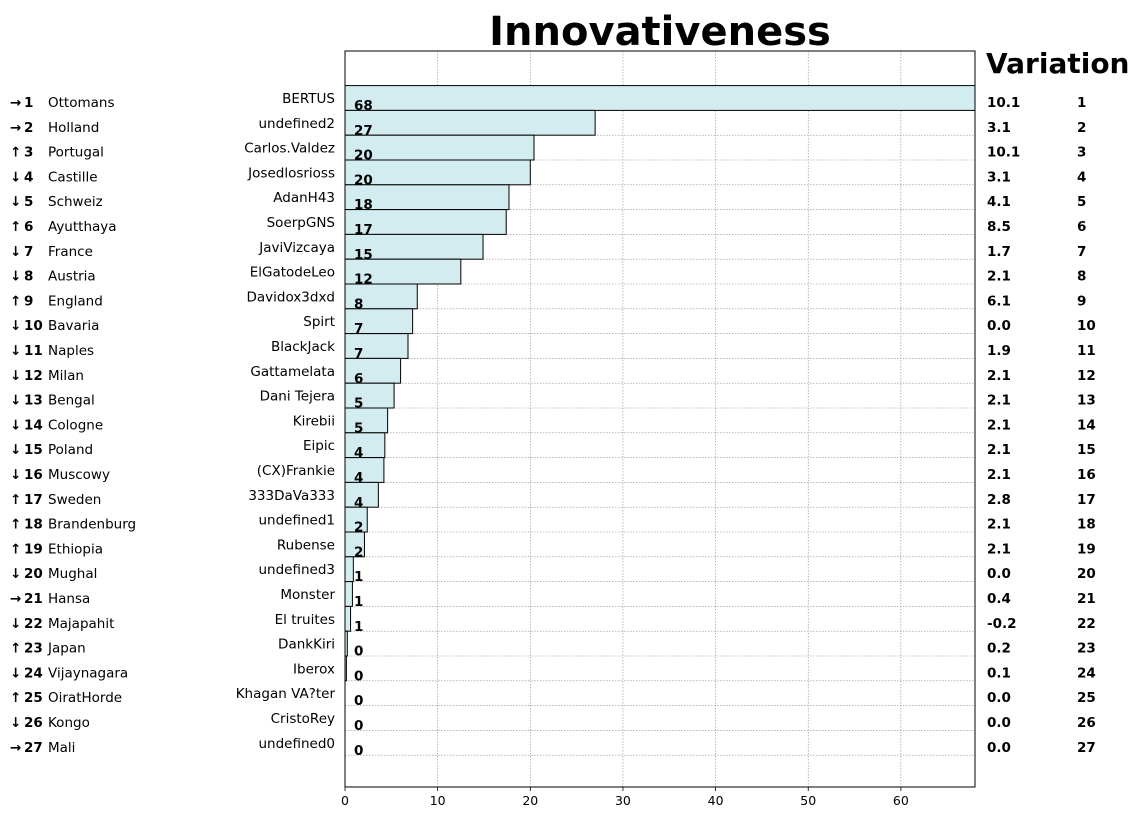 Image resolution: width=1138 pixels, height=821 pixels. Describe the element at coordinates (808, 800) in the screenshot. I see `x-tick-label: 50` at that location.